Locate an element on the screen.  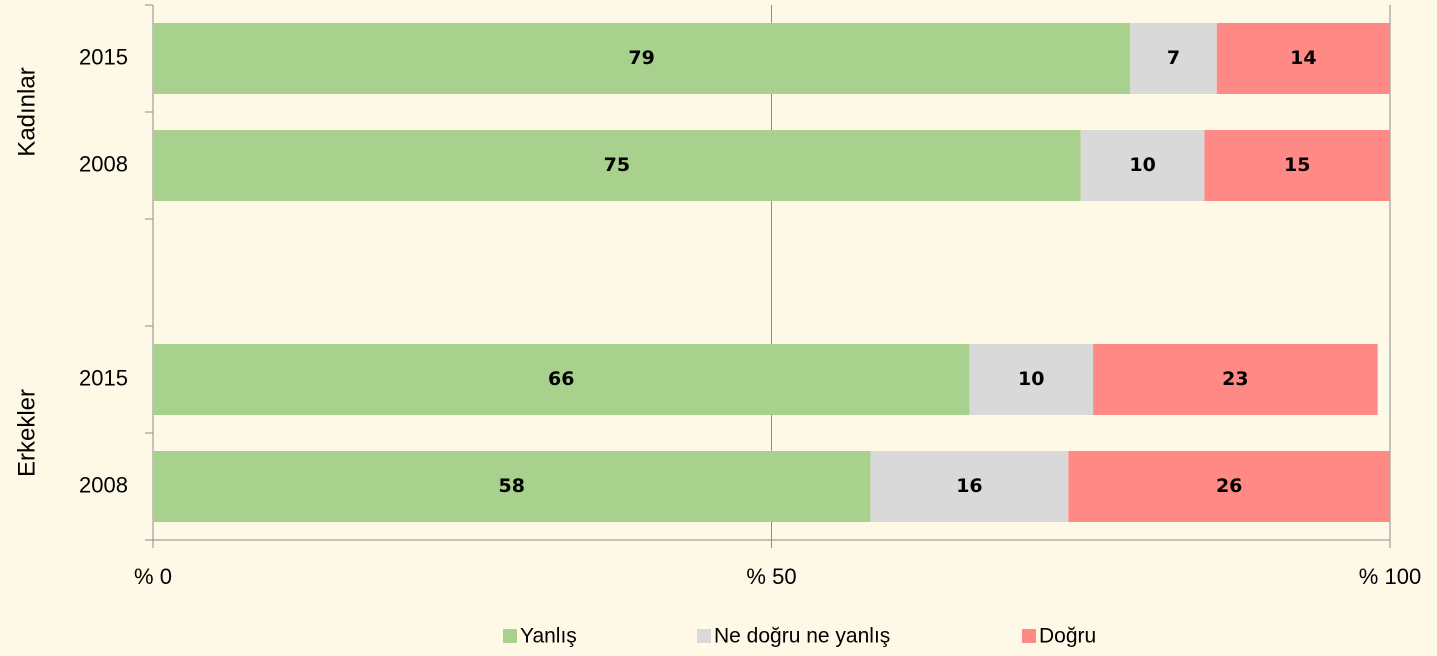
legend-label: Doğru is located at coordinates (1067, 636).